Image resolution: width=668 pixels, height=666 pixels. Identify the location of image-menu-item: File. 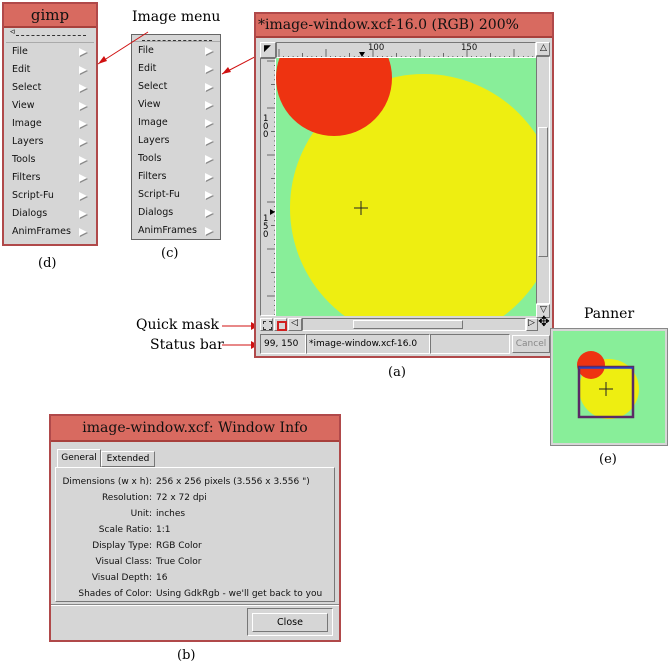
(176, 51).